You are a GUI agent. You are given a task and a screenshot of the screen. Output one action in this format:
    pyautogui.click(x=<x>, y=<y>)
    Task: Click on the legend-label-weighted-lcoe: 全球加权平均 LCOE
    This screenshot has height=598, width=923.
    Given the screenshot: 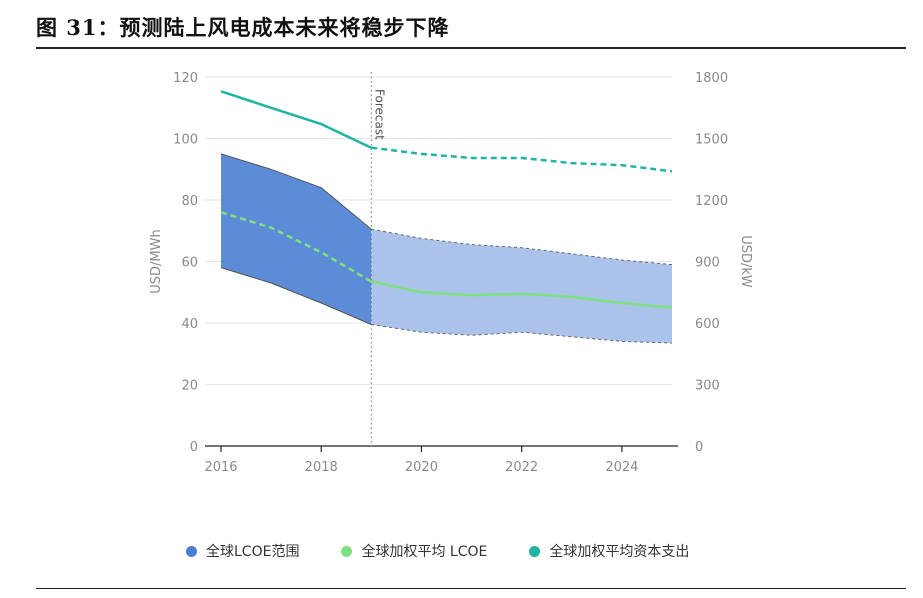 What is the action you would take?
    pyautogui.click(x=424, y=552)
    